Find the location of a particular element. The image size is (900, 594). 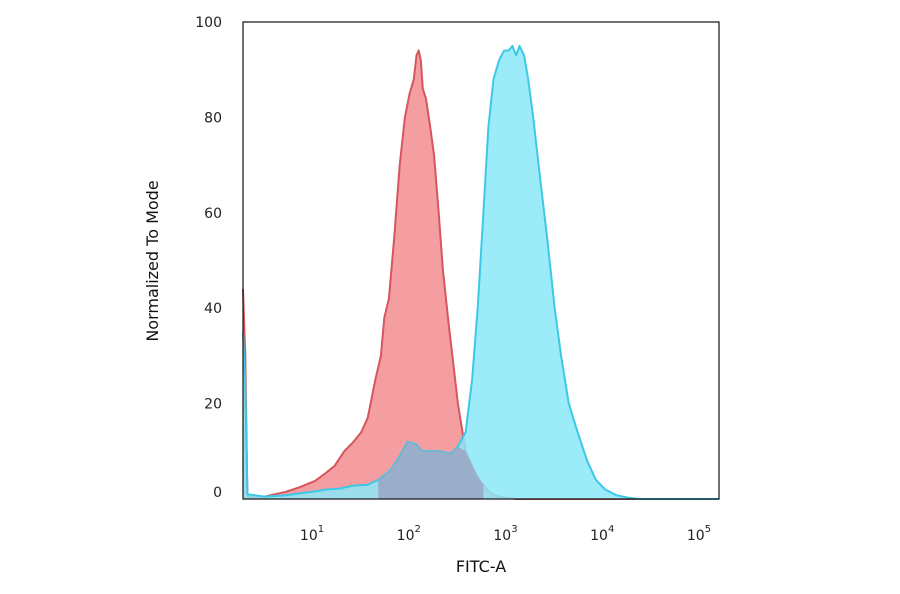

y-tick-label: 80 is located at coordinates (213, 118).